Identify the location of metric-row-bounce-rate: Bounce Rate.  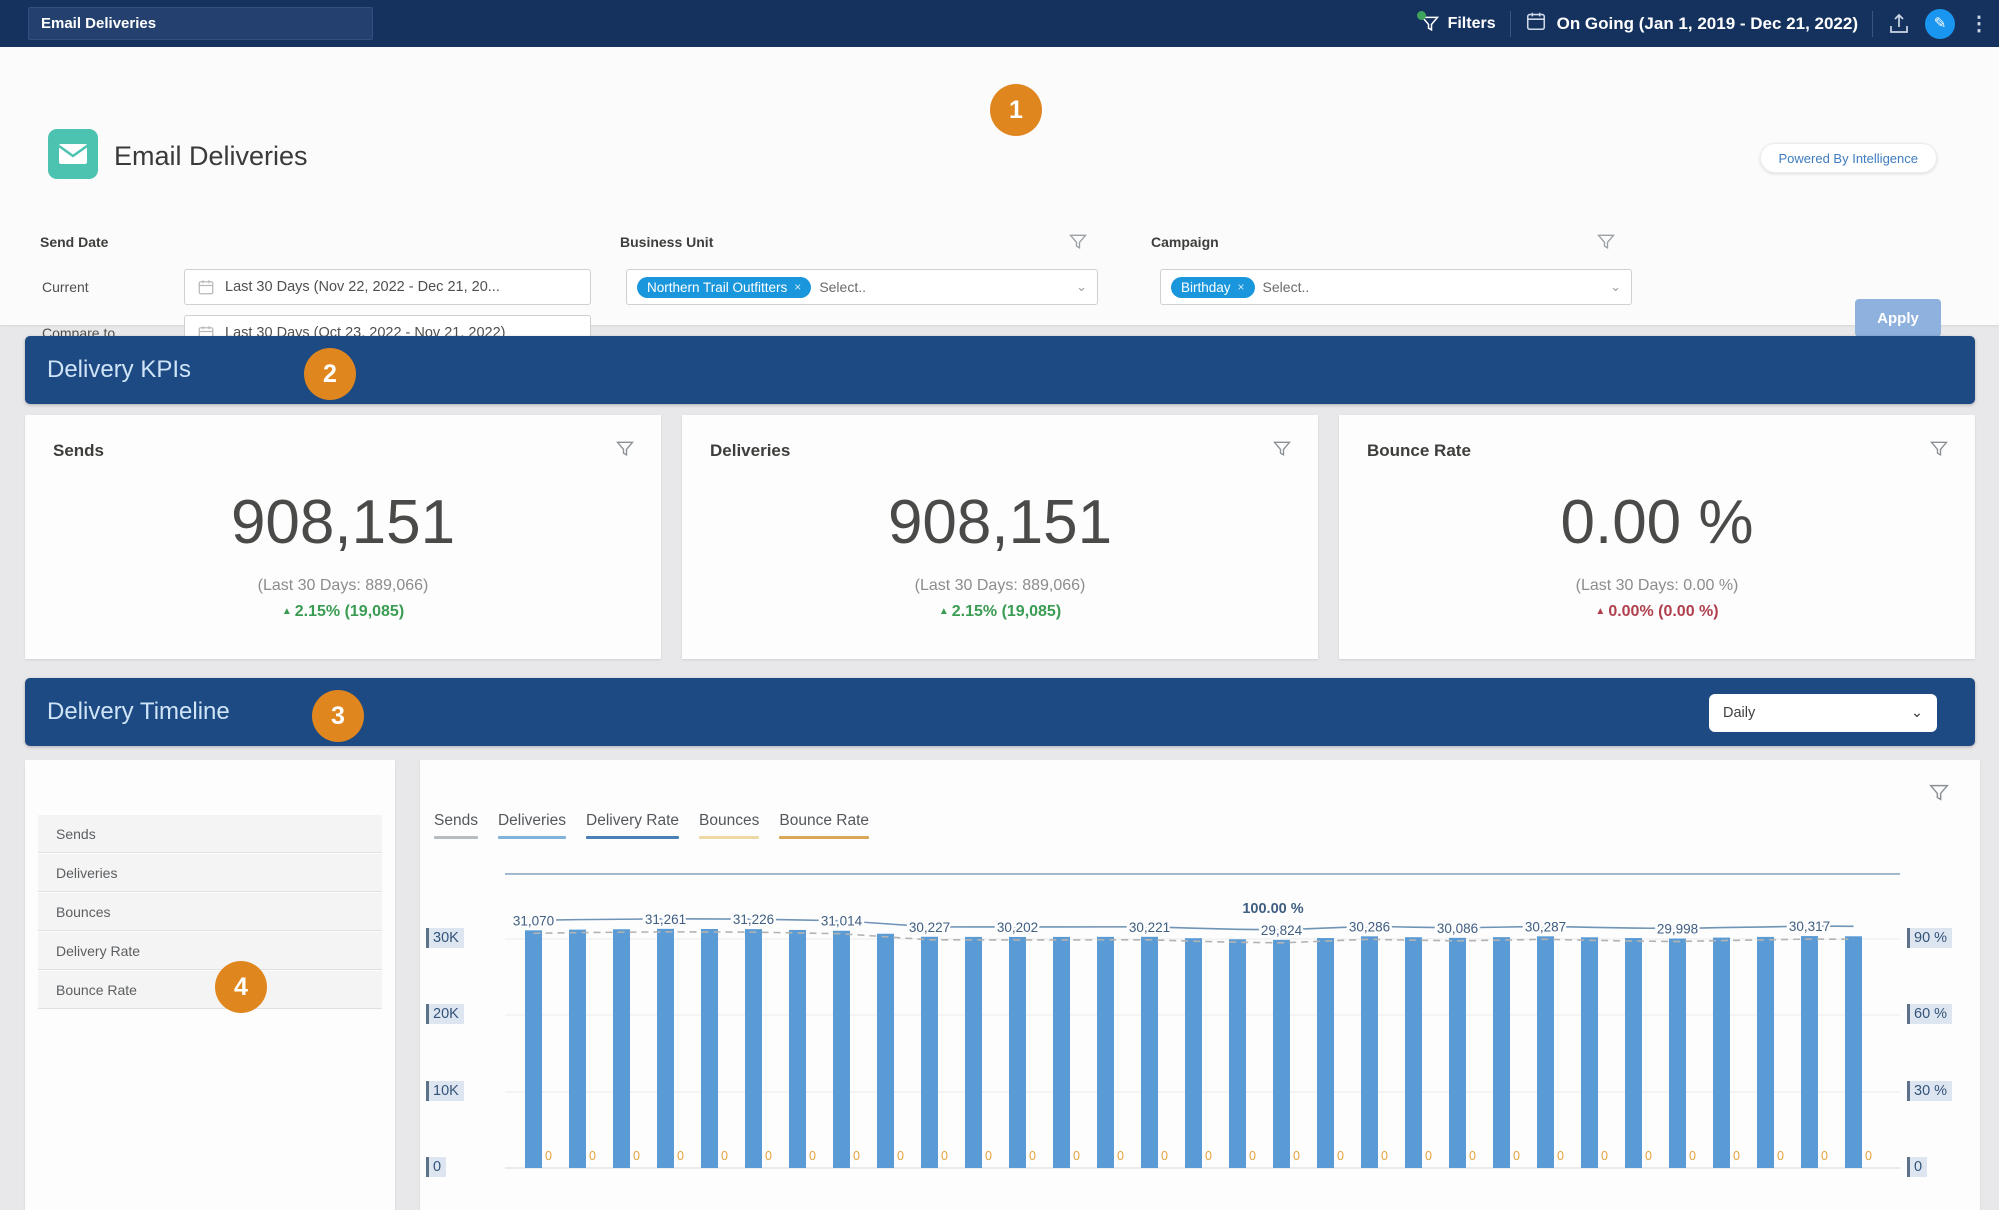
(210, 990).